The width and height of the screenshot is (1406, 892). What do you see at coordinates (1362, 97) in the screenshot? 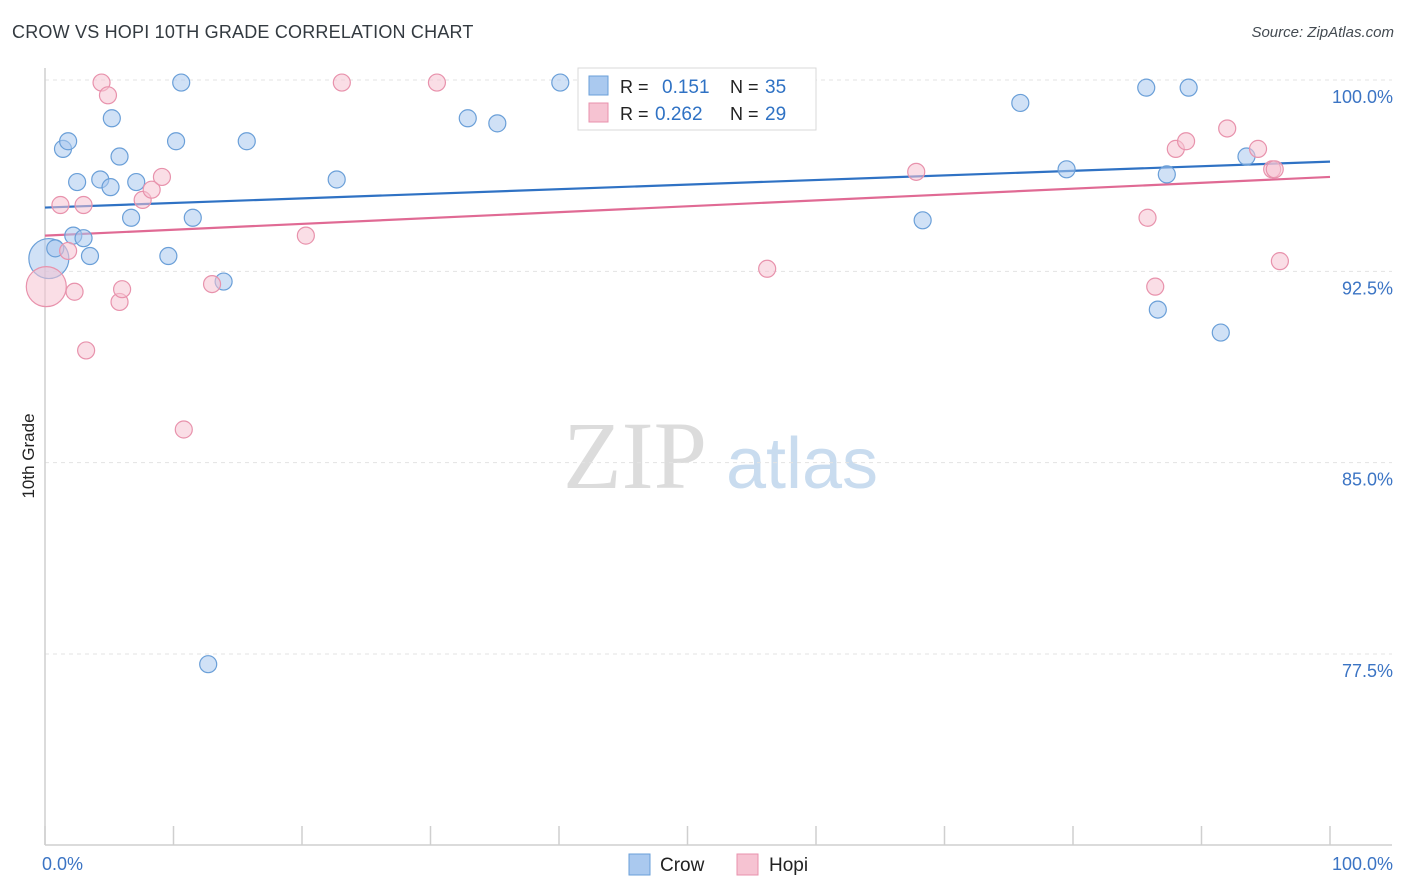
I see `y-tick-label: 100.0%` at bounding box center [1362, 97].